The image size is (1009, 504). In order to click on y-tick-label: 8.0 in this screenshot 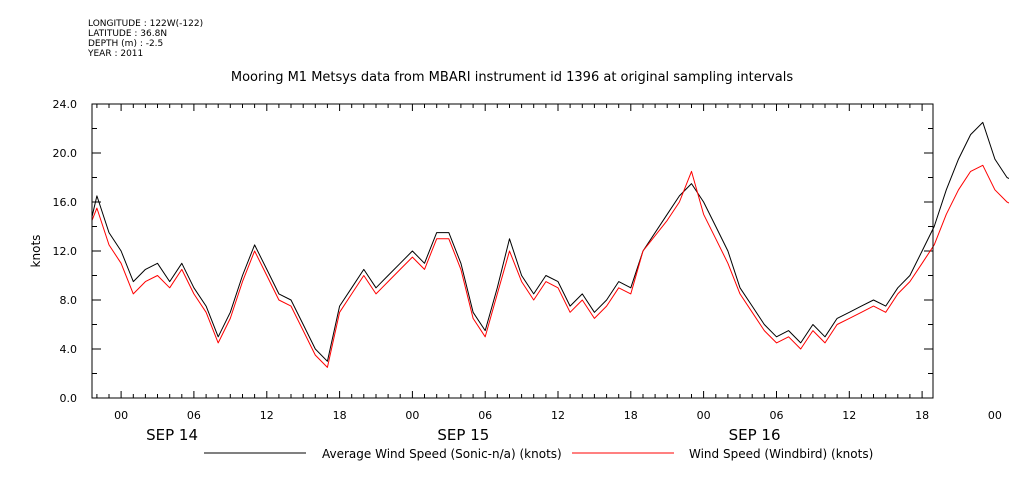, I will do `click(69, 300)`.